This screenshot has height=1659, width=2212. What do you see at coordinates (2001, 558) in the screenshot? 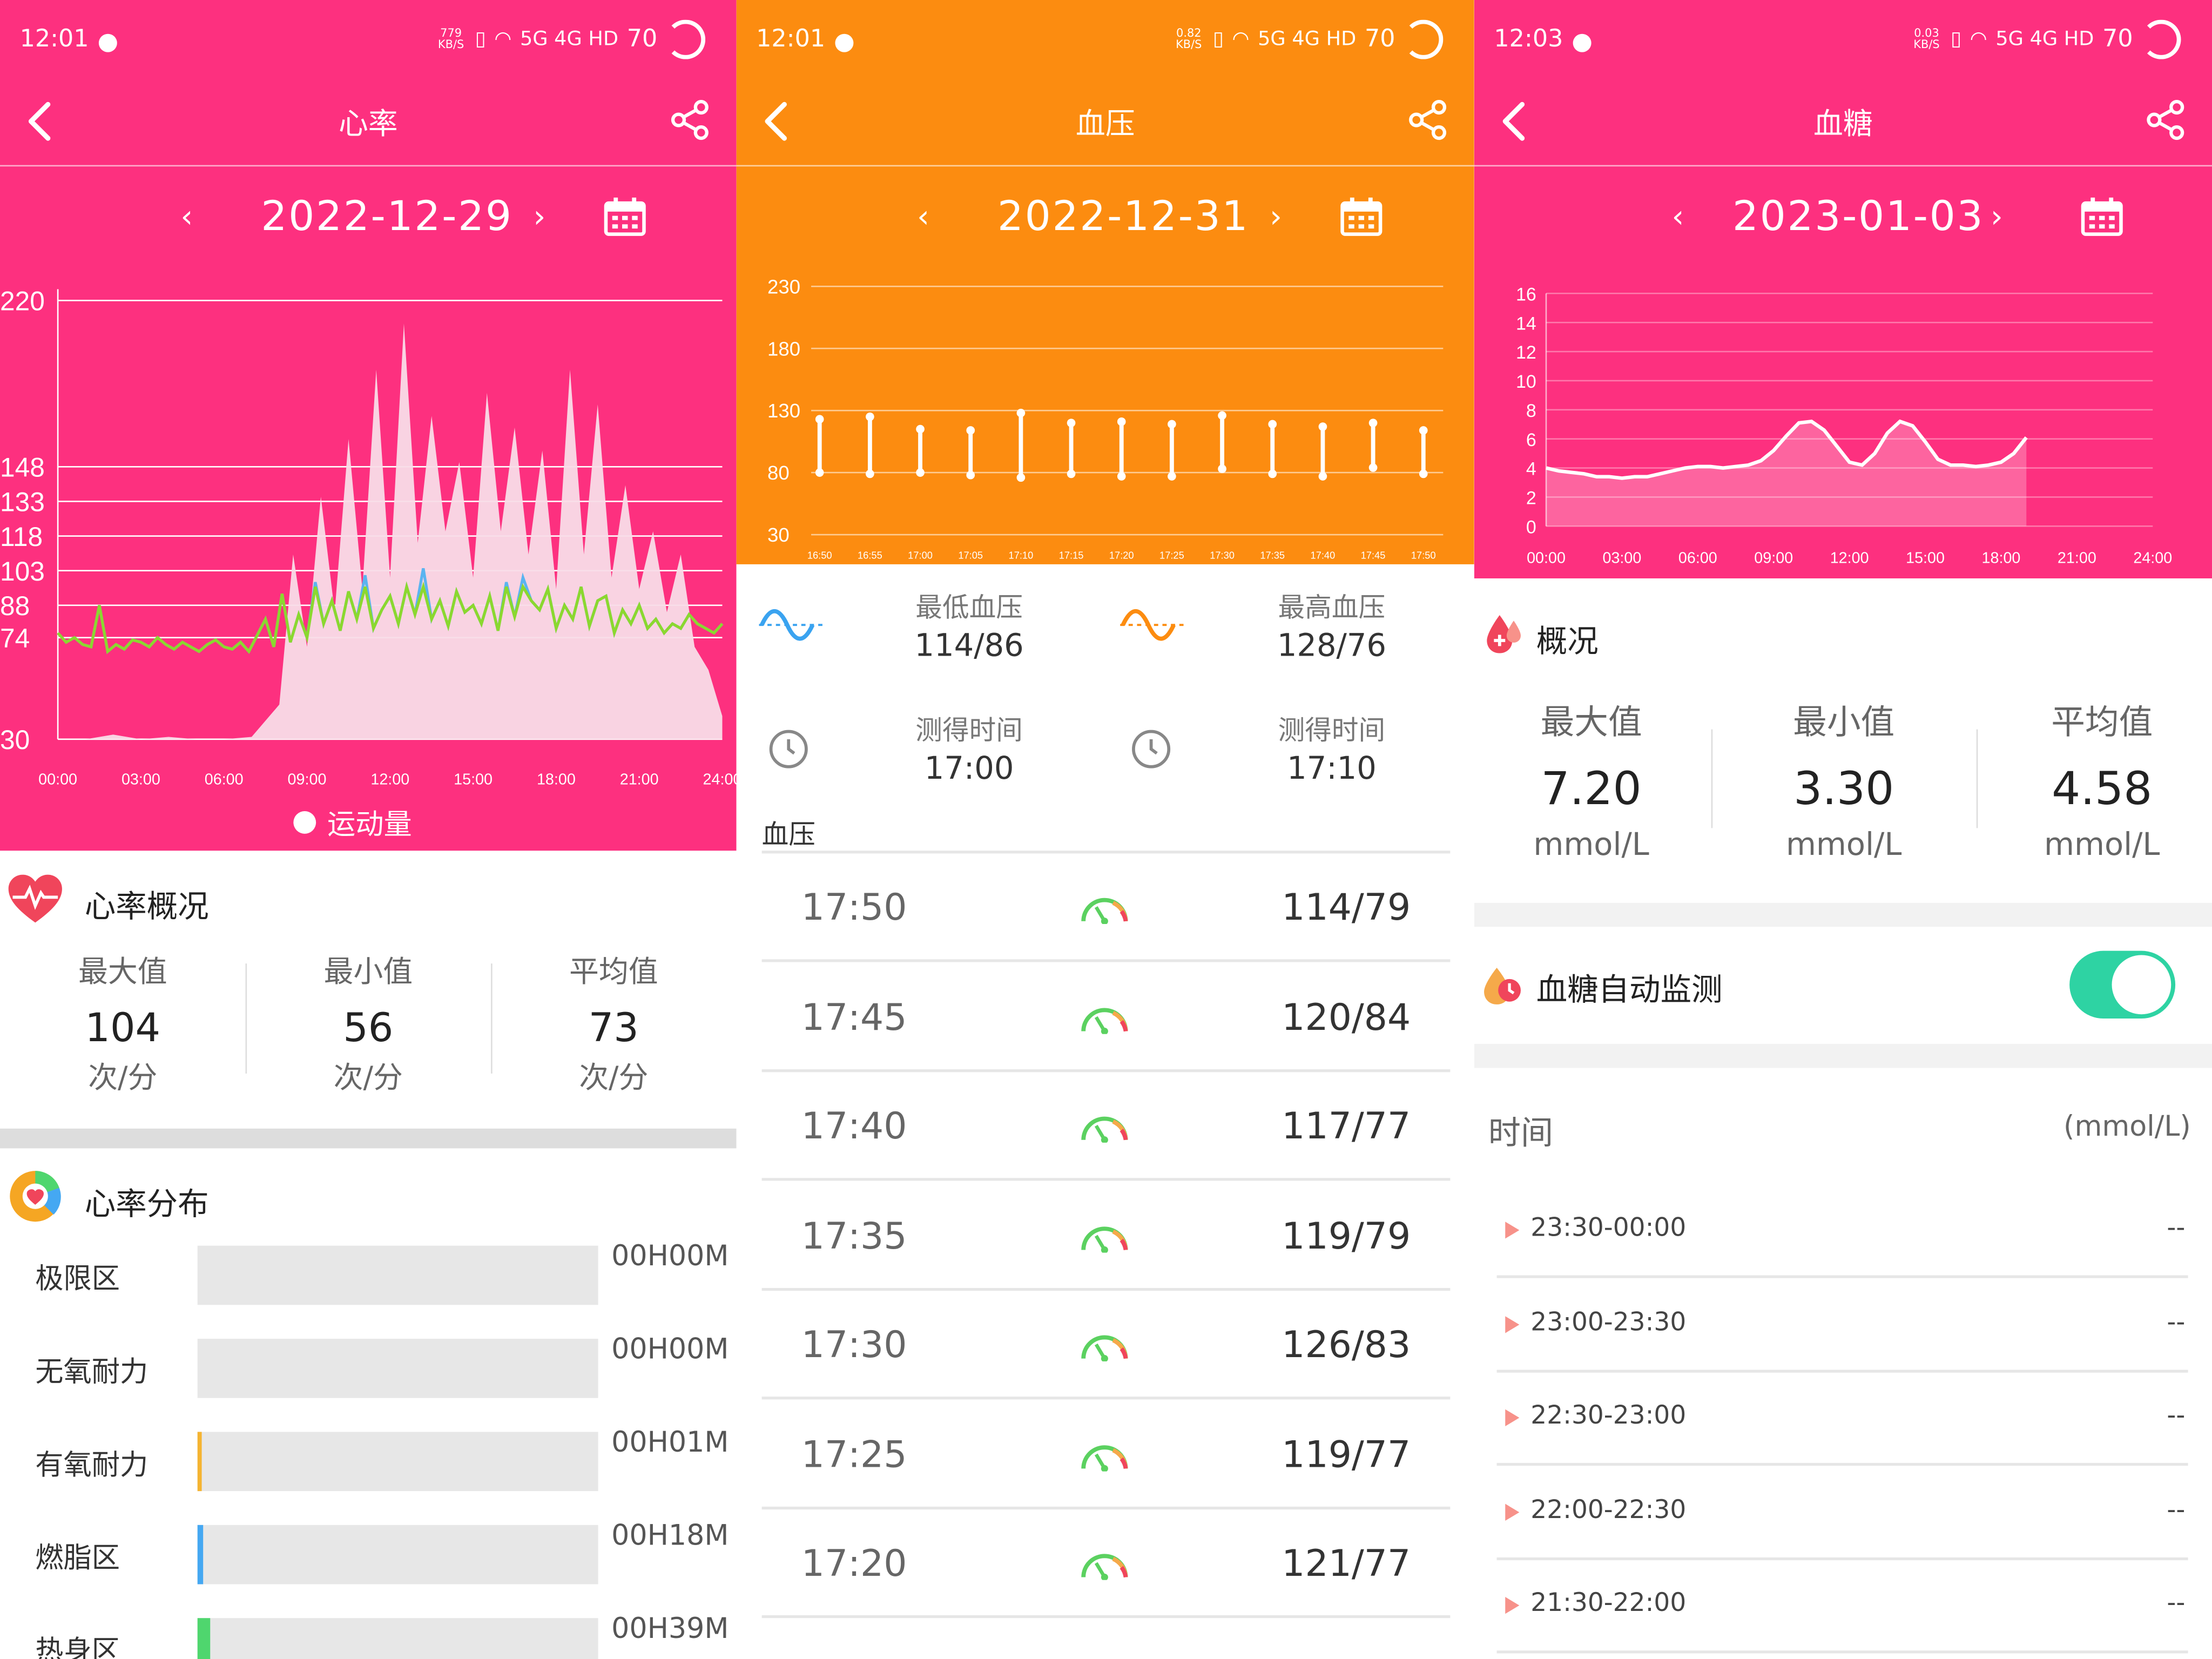
I see `x-tick-label: 18:00` at bounding box center [2001, 558].